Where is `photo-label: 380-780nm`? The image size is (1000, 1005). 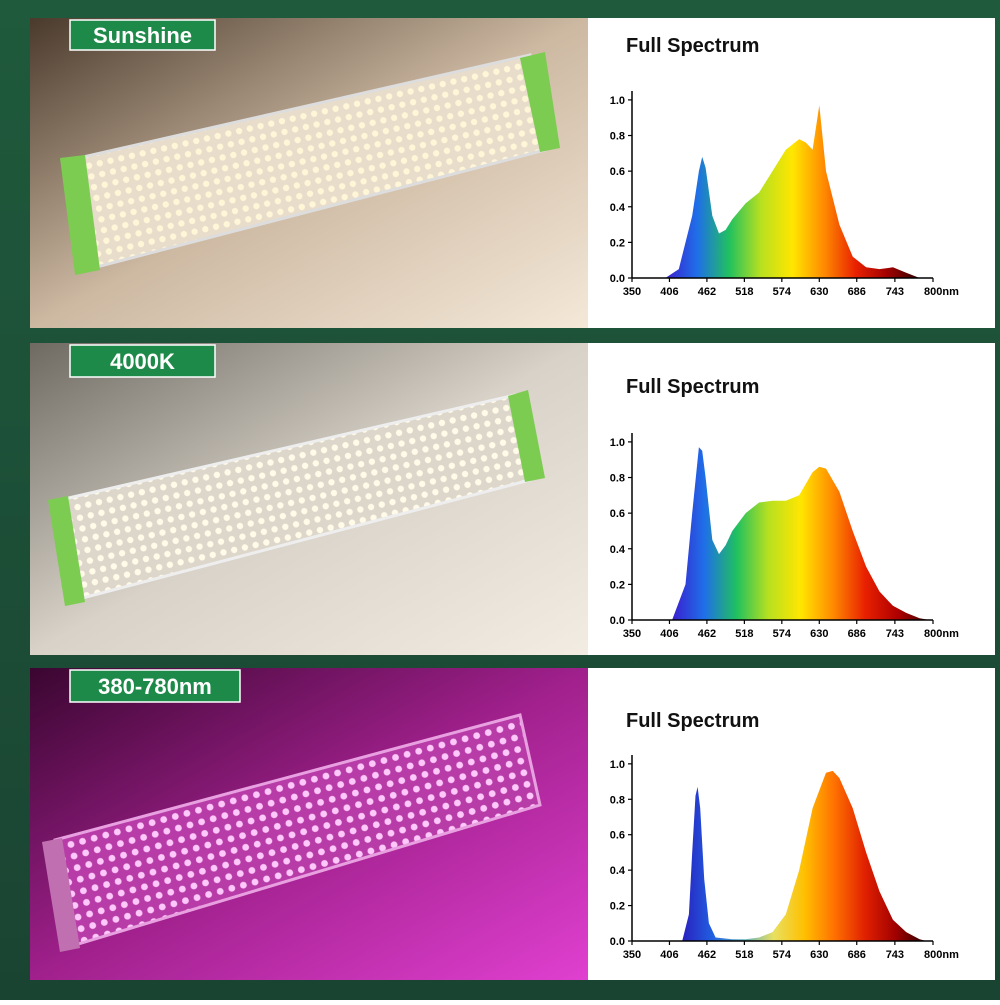 photo-label: 380-780nm is located at coordinates (155, 686).